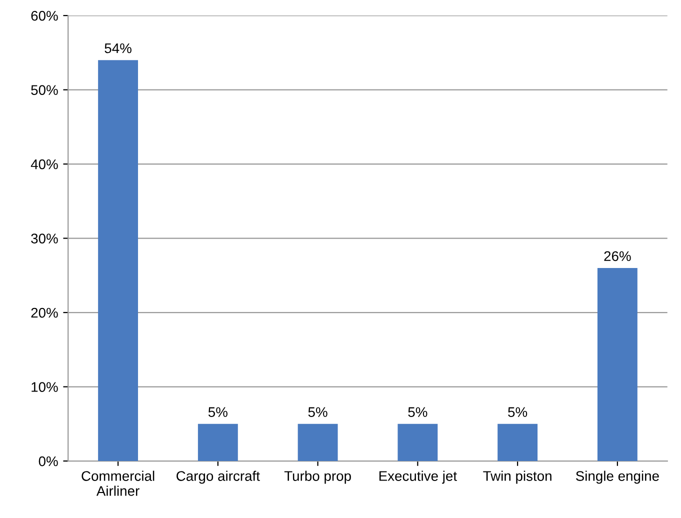 The width and height of the screenshot is (681, 518). I want to click on y-tick-label: 30%, so click(44, 239).